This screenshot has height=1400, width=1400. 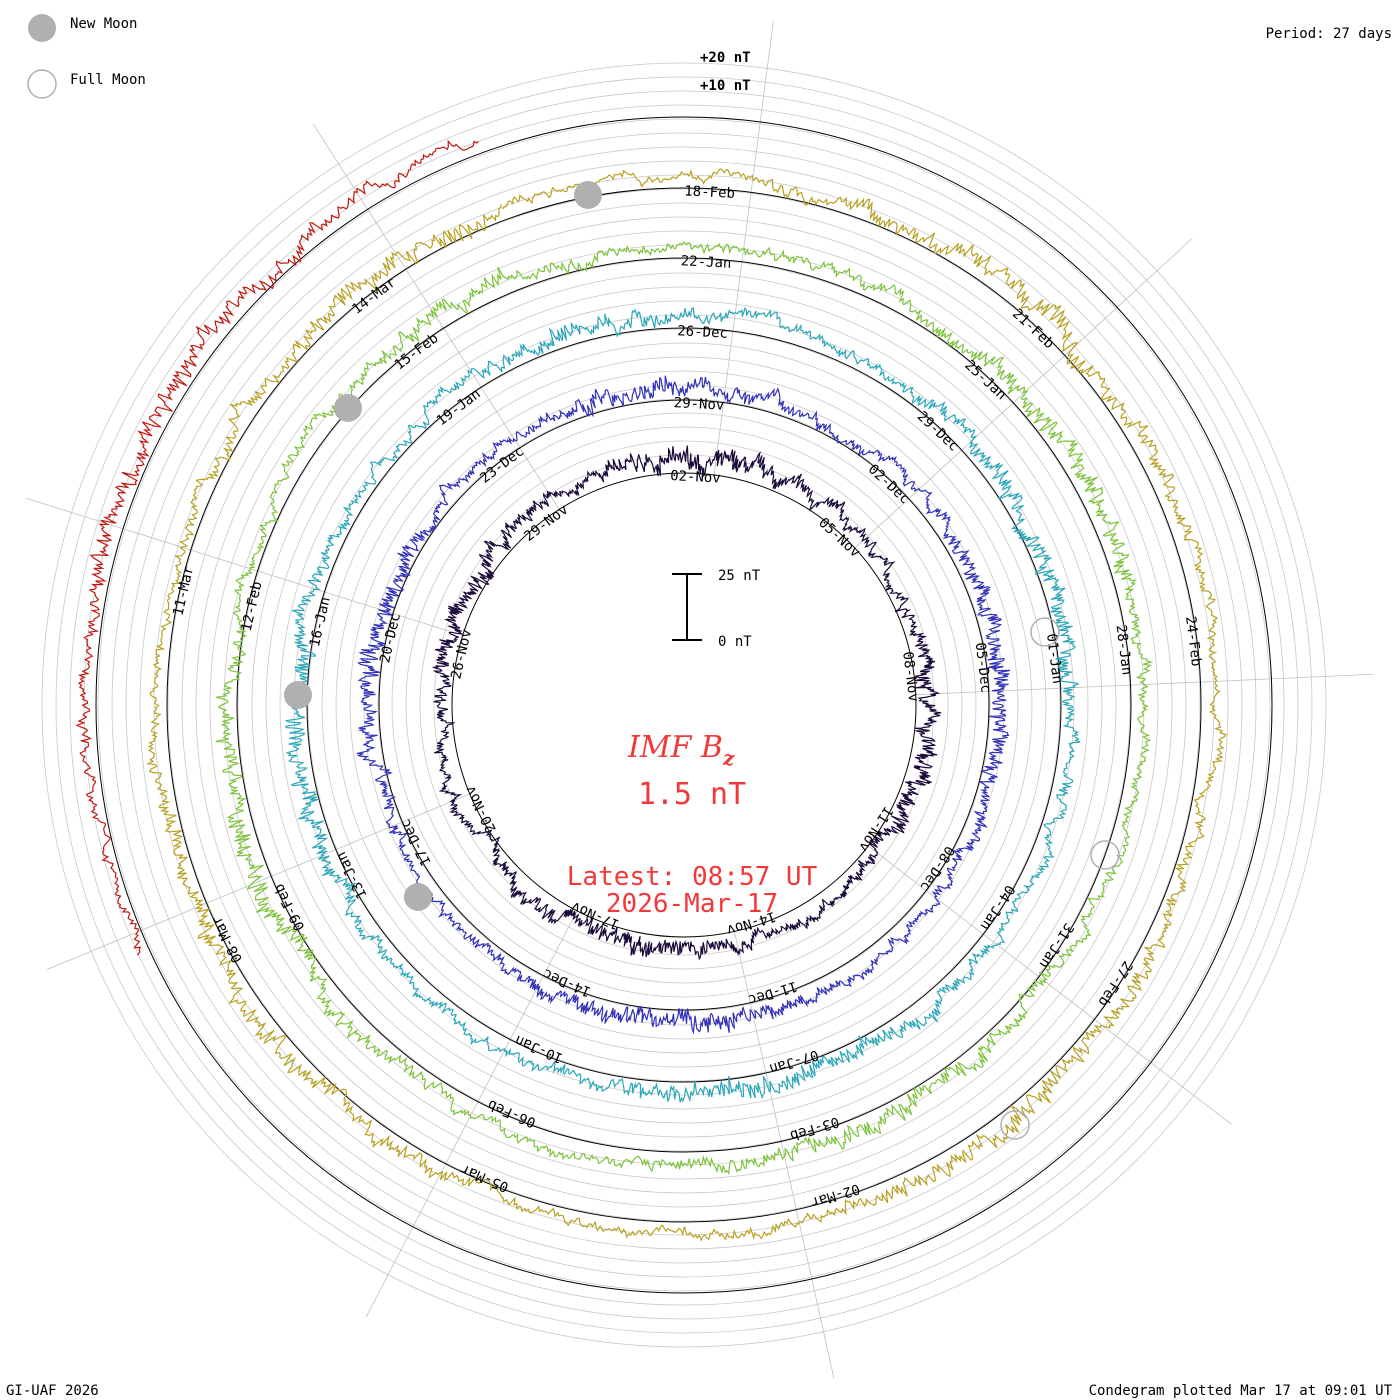 What do you see at coordinates (459, 407) in the screenshot?
I see `date-label: 19-Jan` at bounding box center [459, 407].